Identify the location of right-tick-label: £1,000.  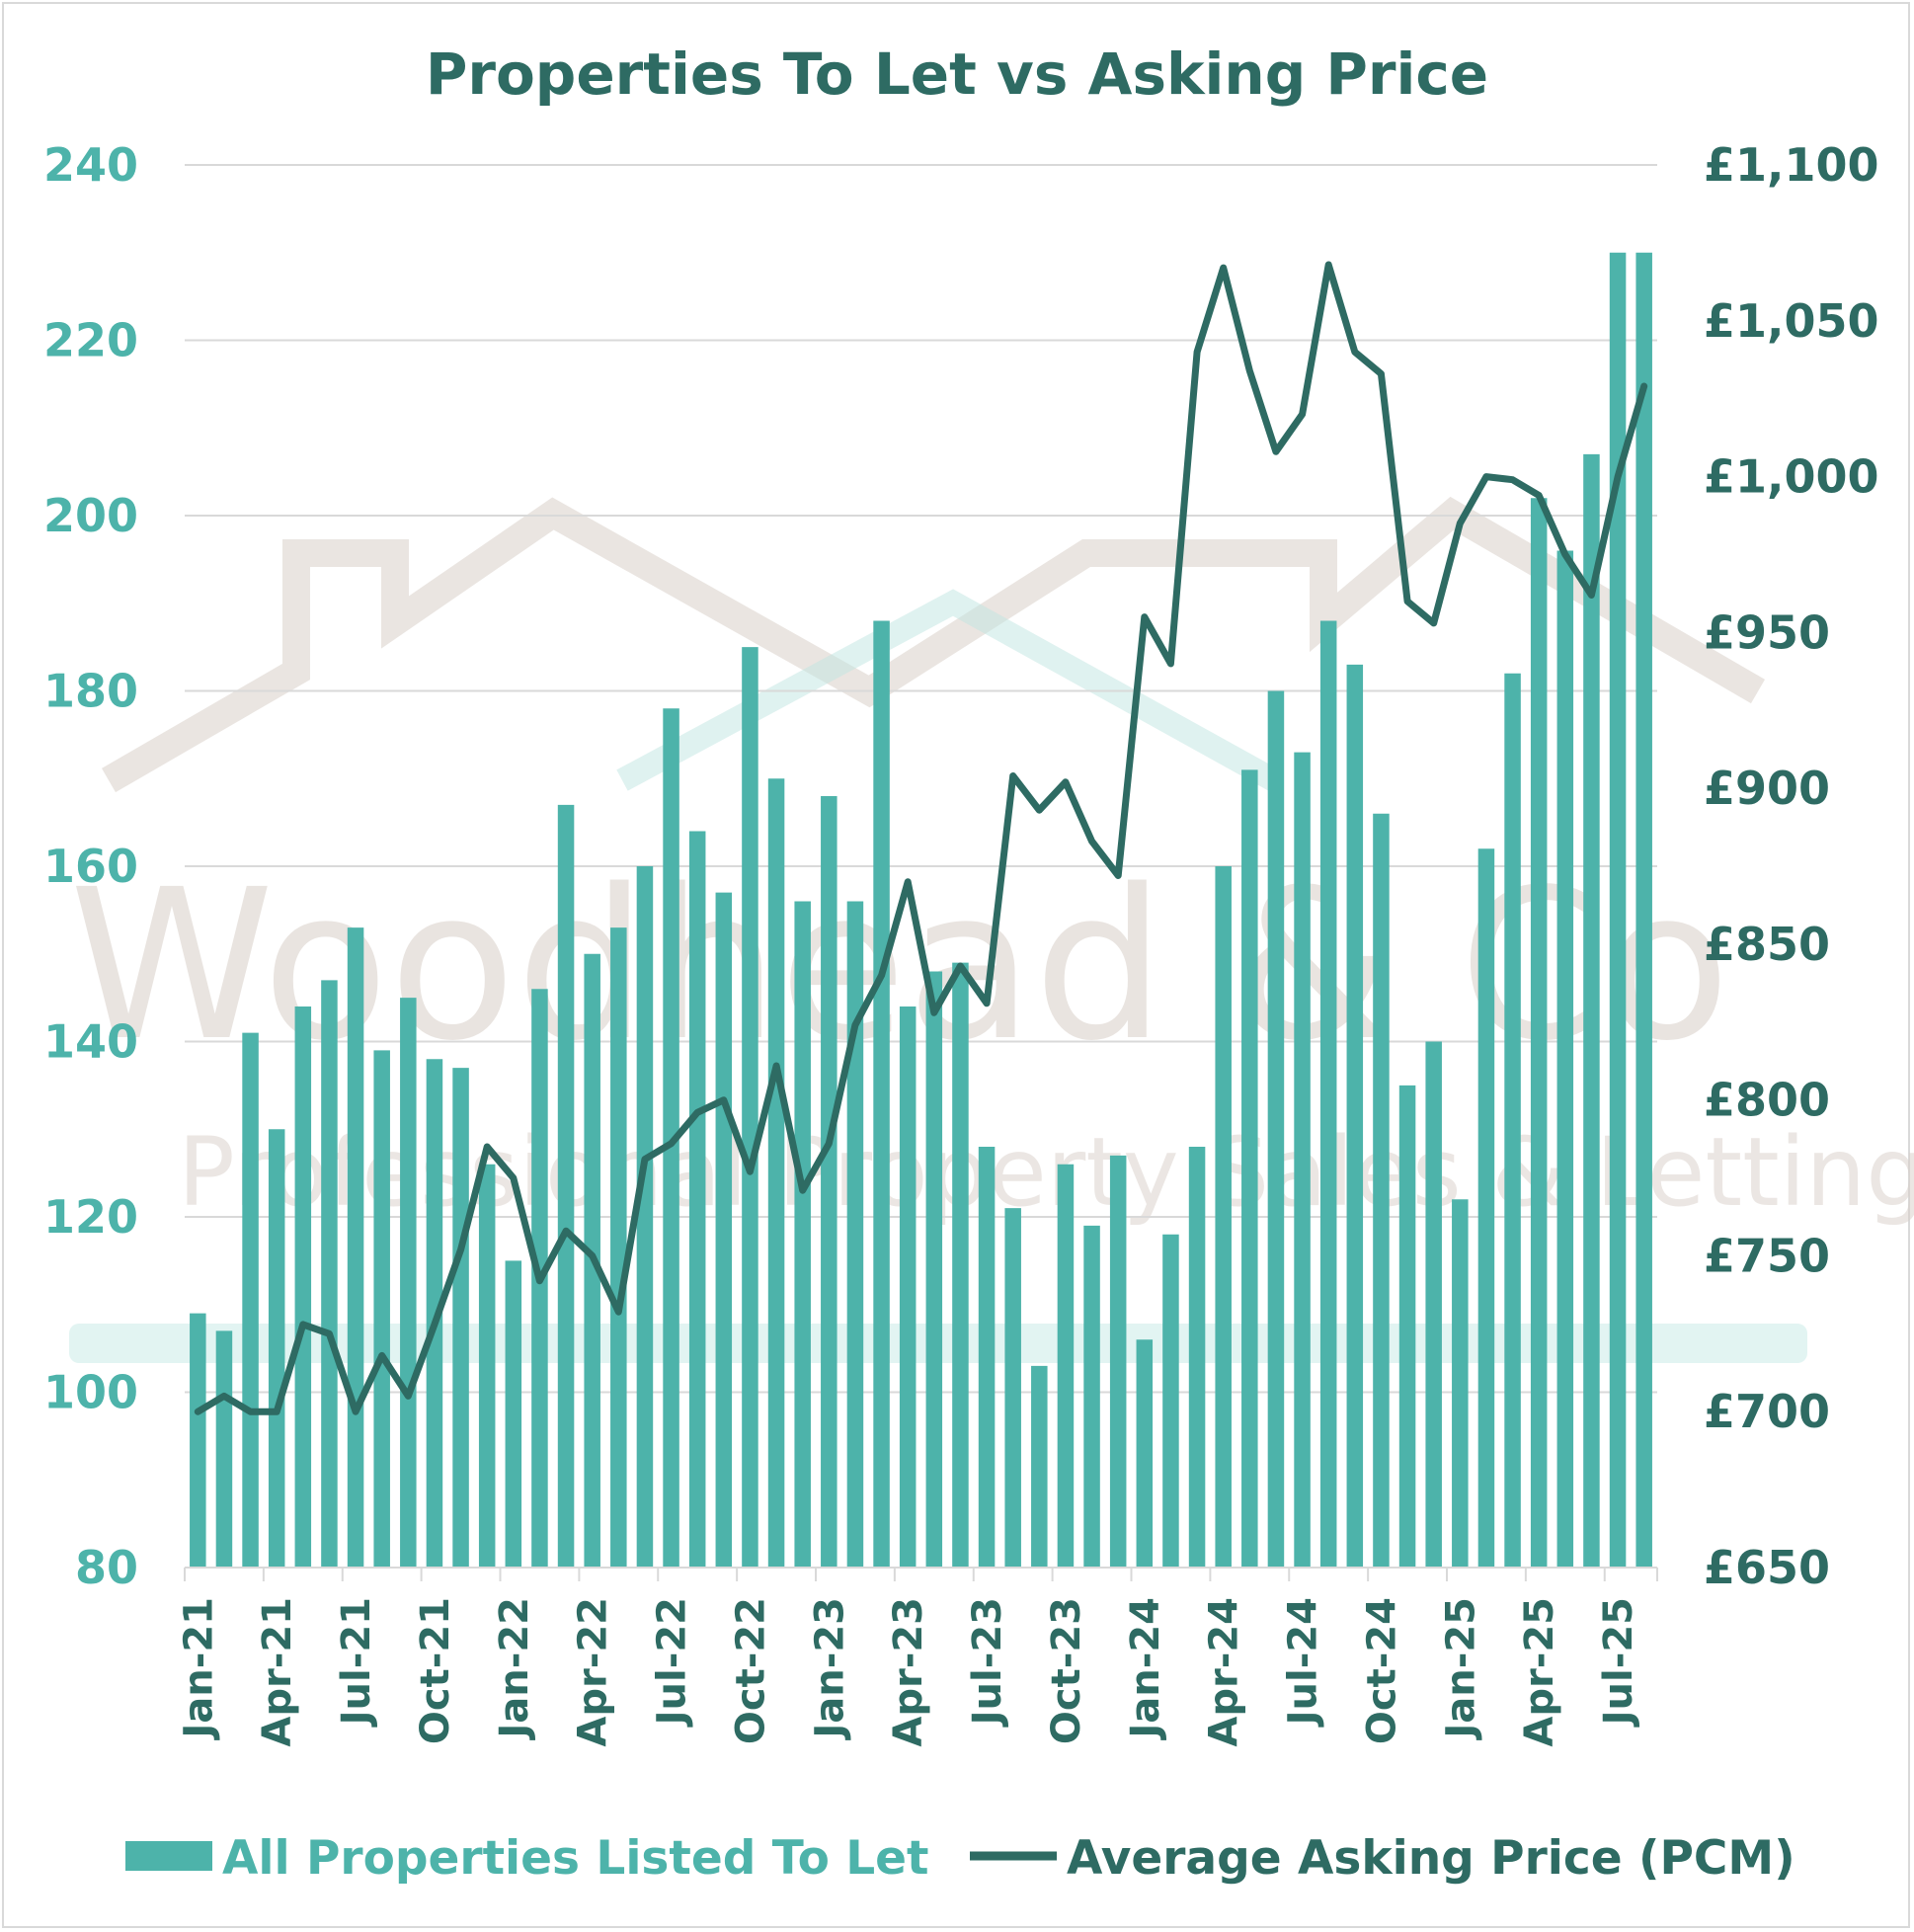
(1791, 477).